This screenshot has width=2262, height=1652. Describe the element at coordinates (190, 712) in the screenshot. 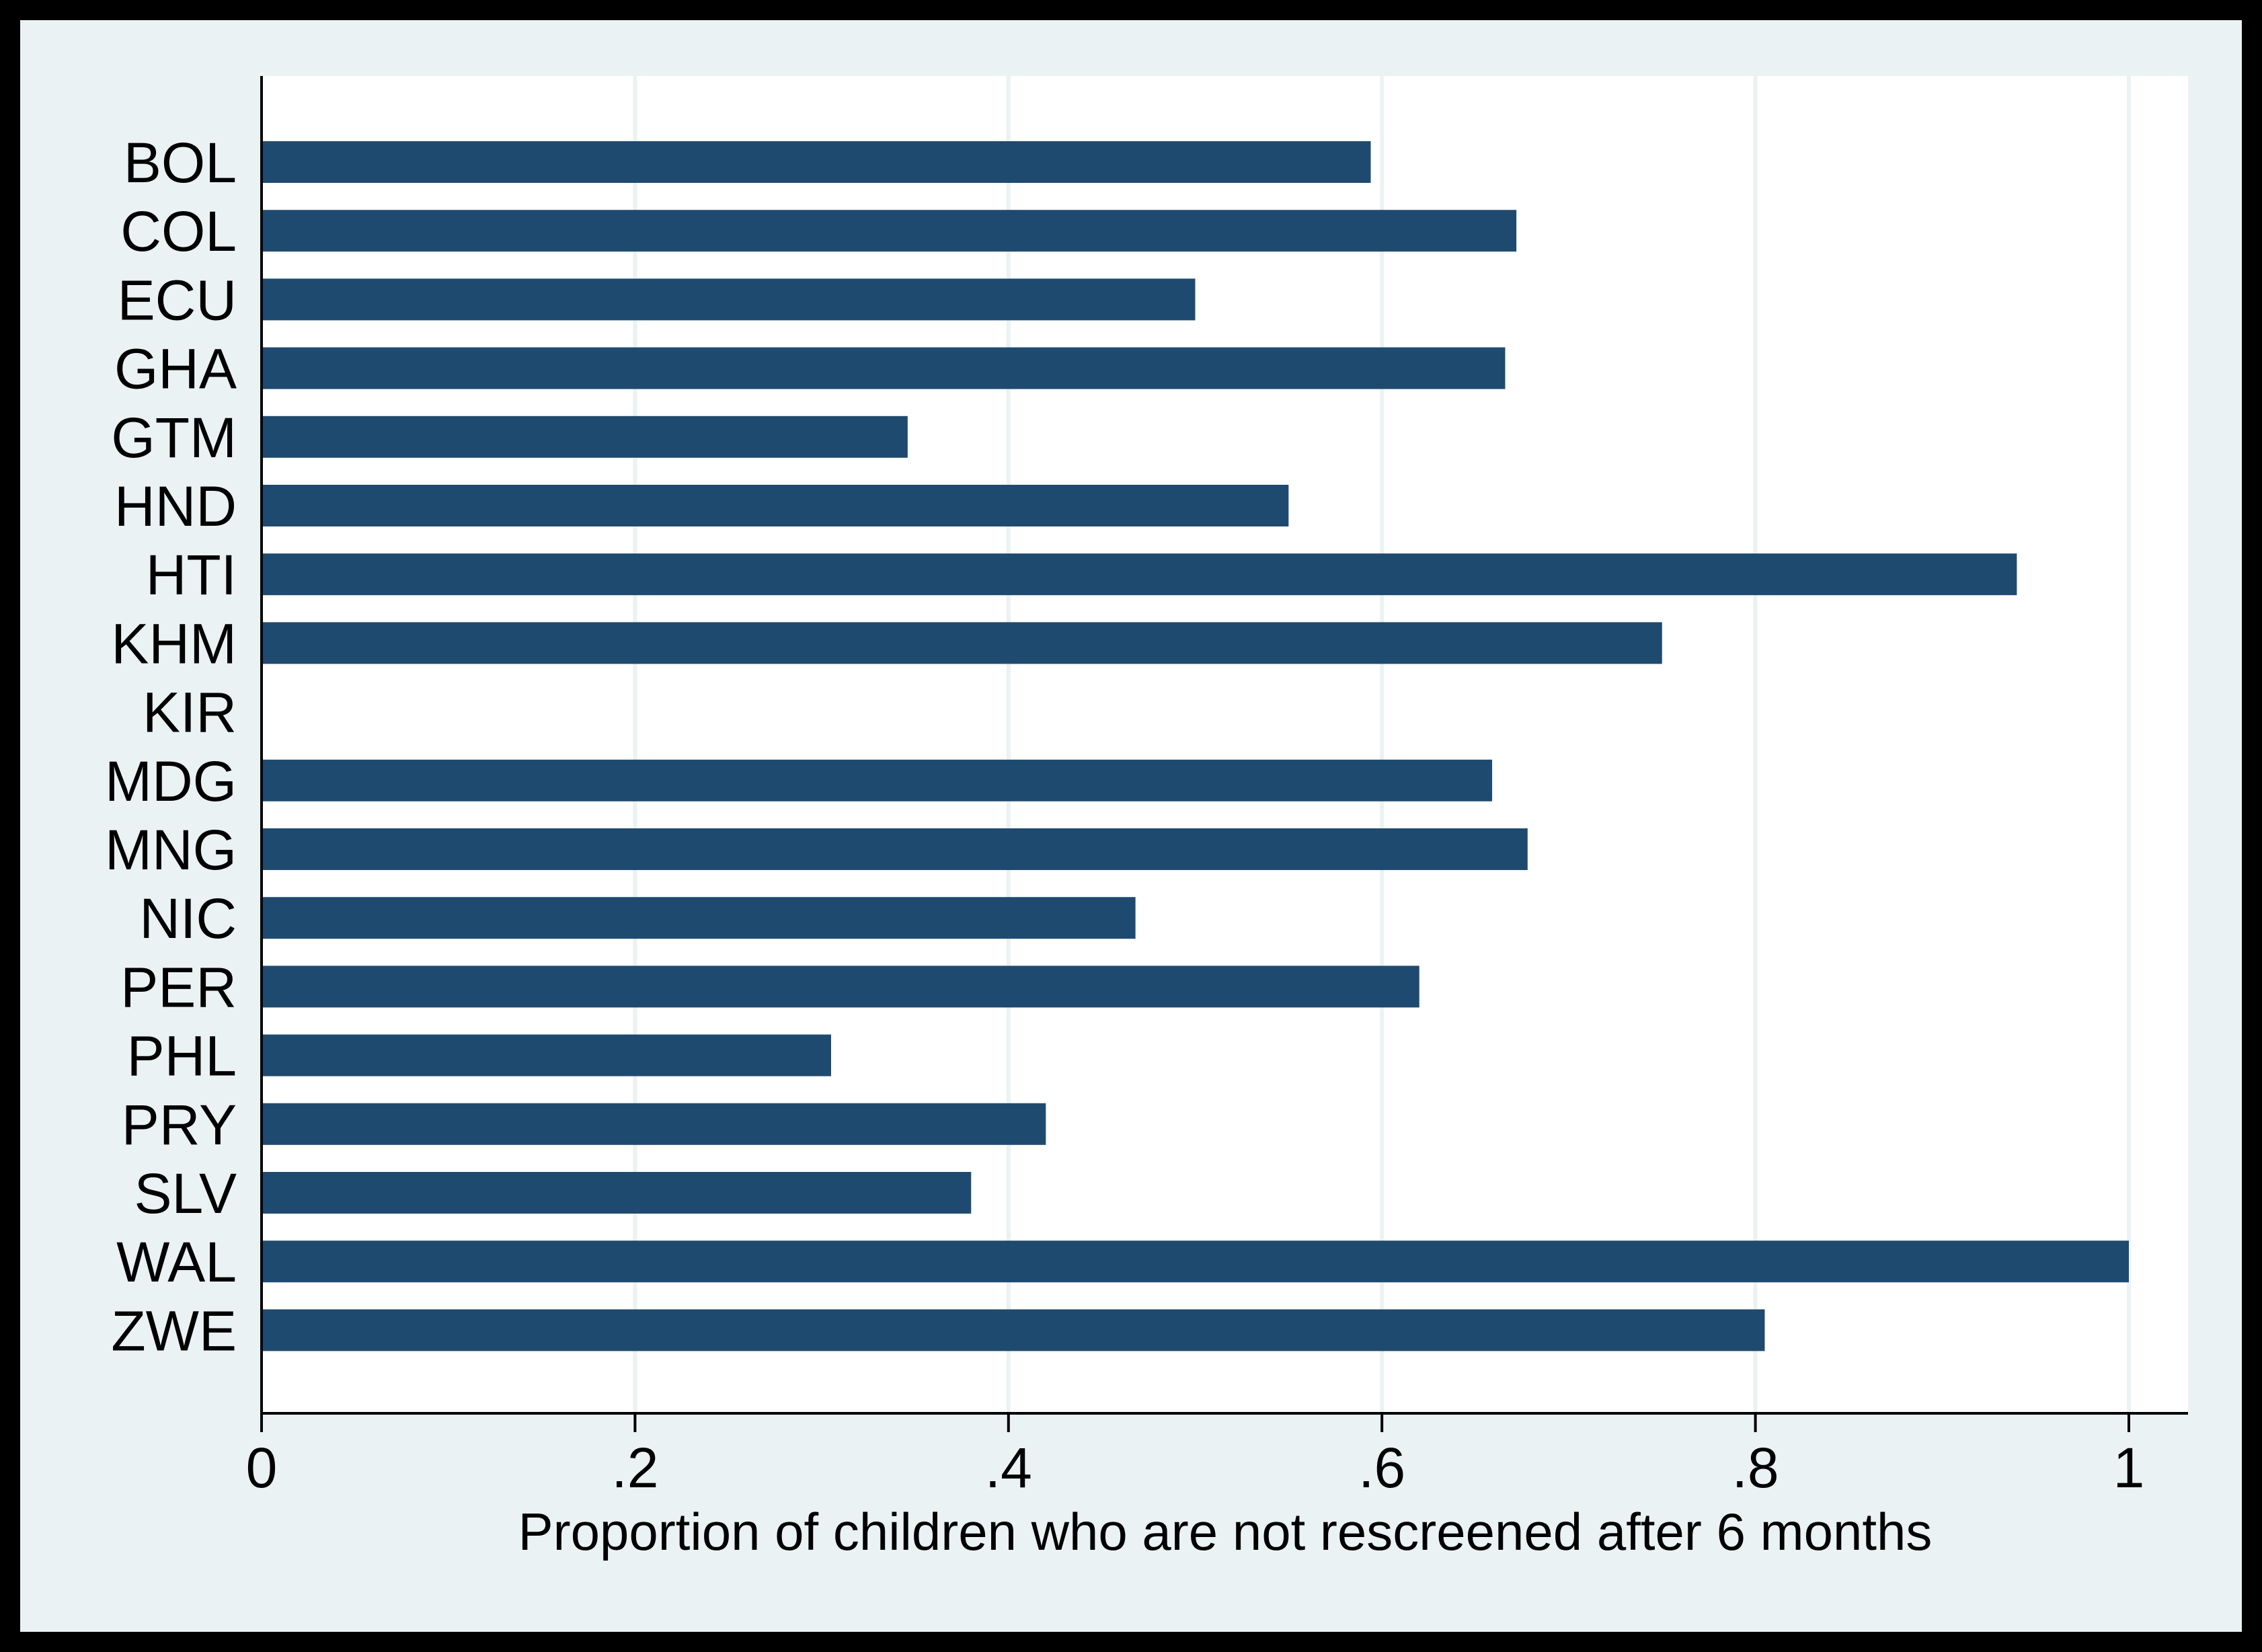

I see `category-label-kir: KIR` at that location.